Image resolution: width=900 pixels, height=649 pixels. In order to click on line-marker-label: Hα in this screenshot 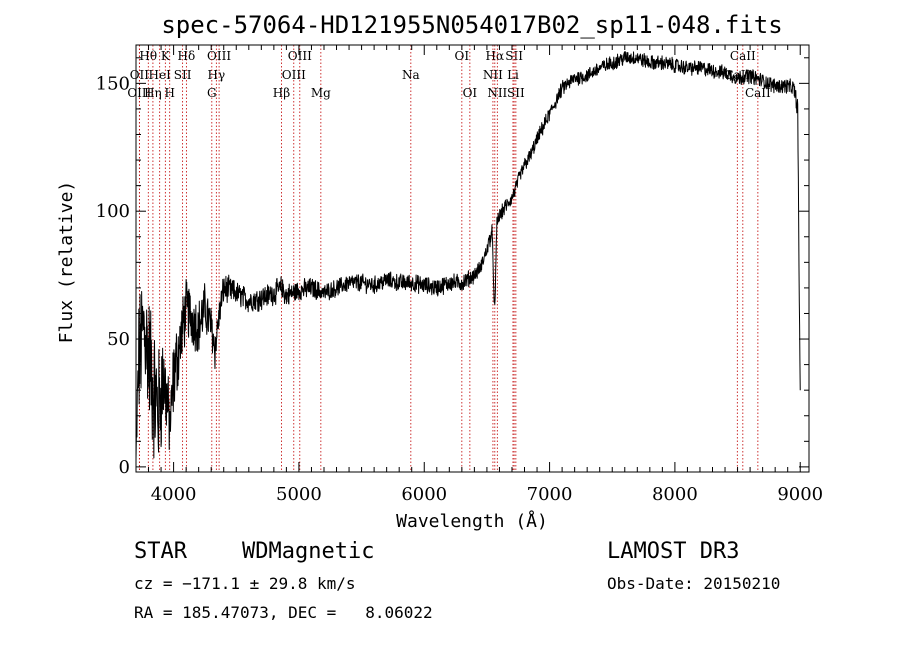, I will do `click(495, 56)`.